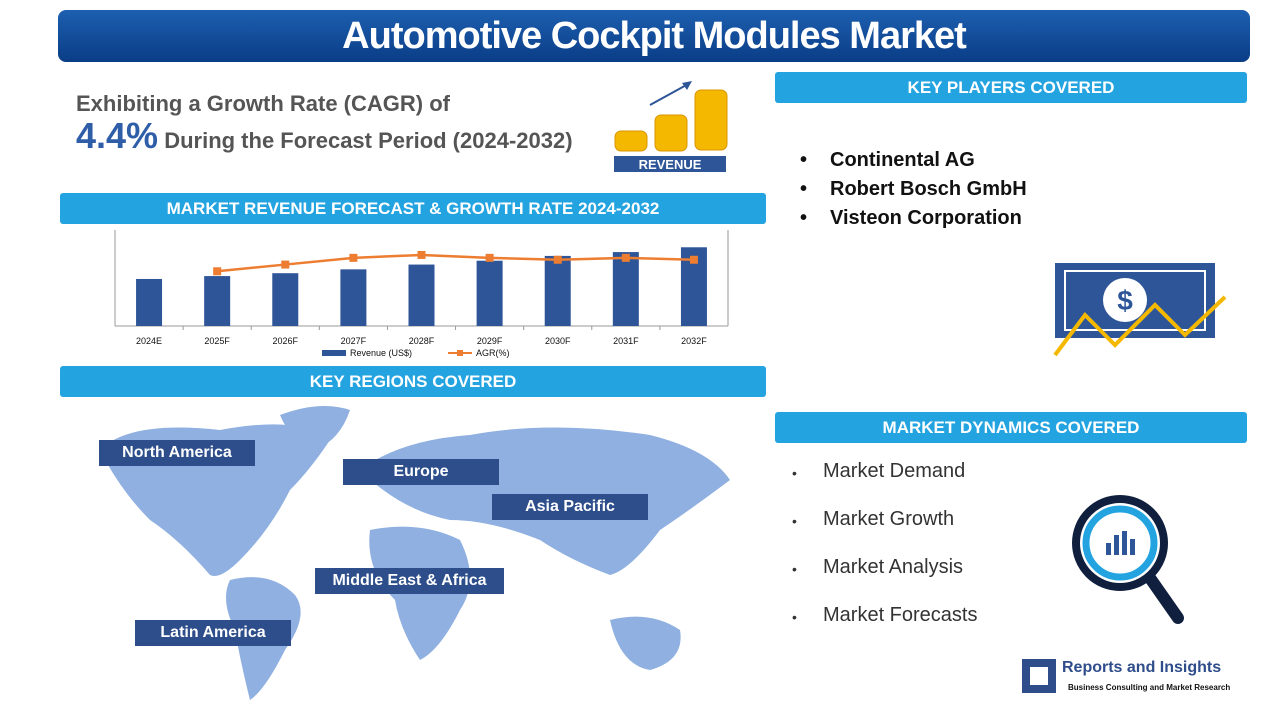  Describe the element at coordinates (1141, 667) in the screenshot. I see `brand-name: Reports and Insights` at that location.